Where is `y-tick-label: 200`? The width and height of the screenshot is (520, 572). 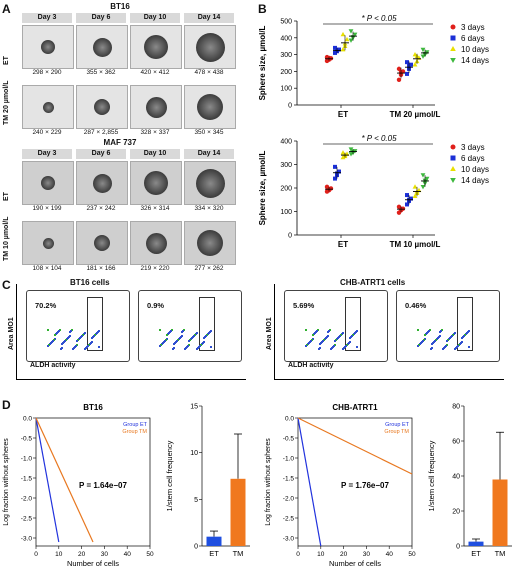
y-tick-label: 200 is located at coordinates (286, 189).